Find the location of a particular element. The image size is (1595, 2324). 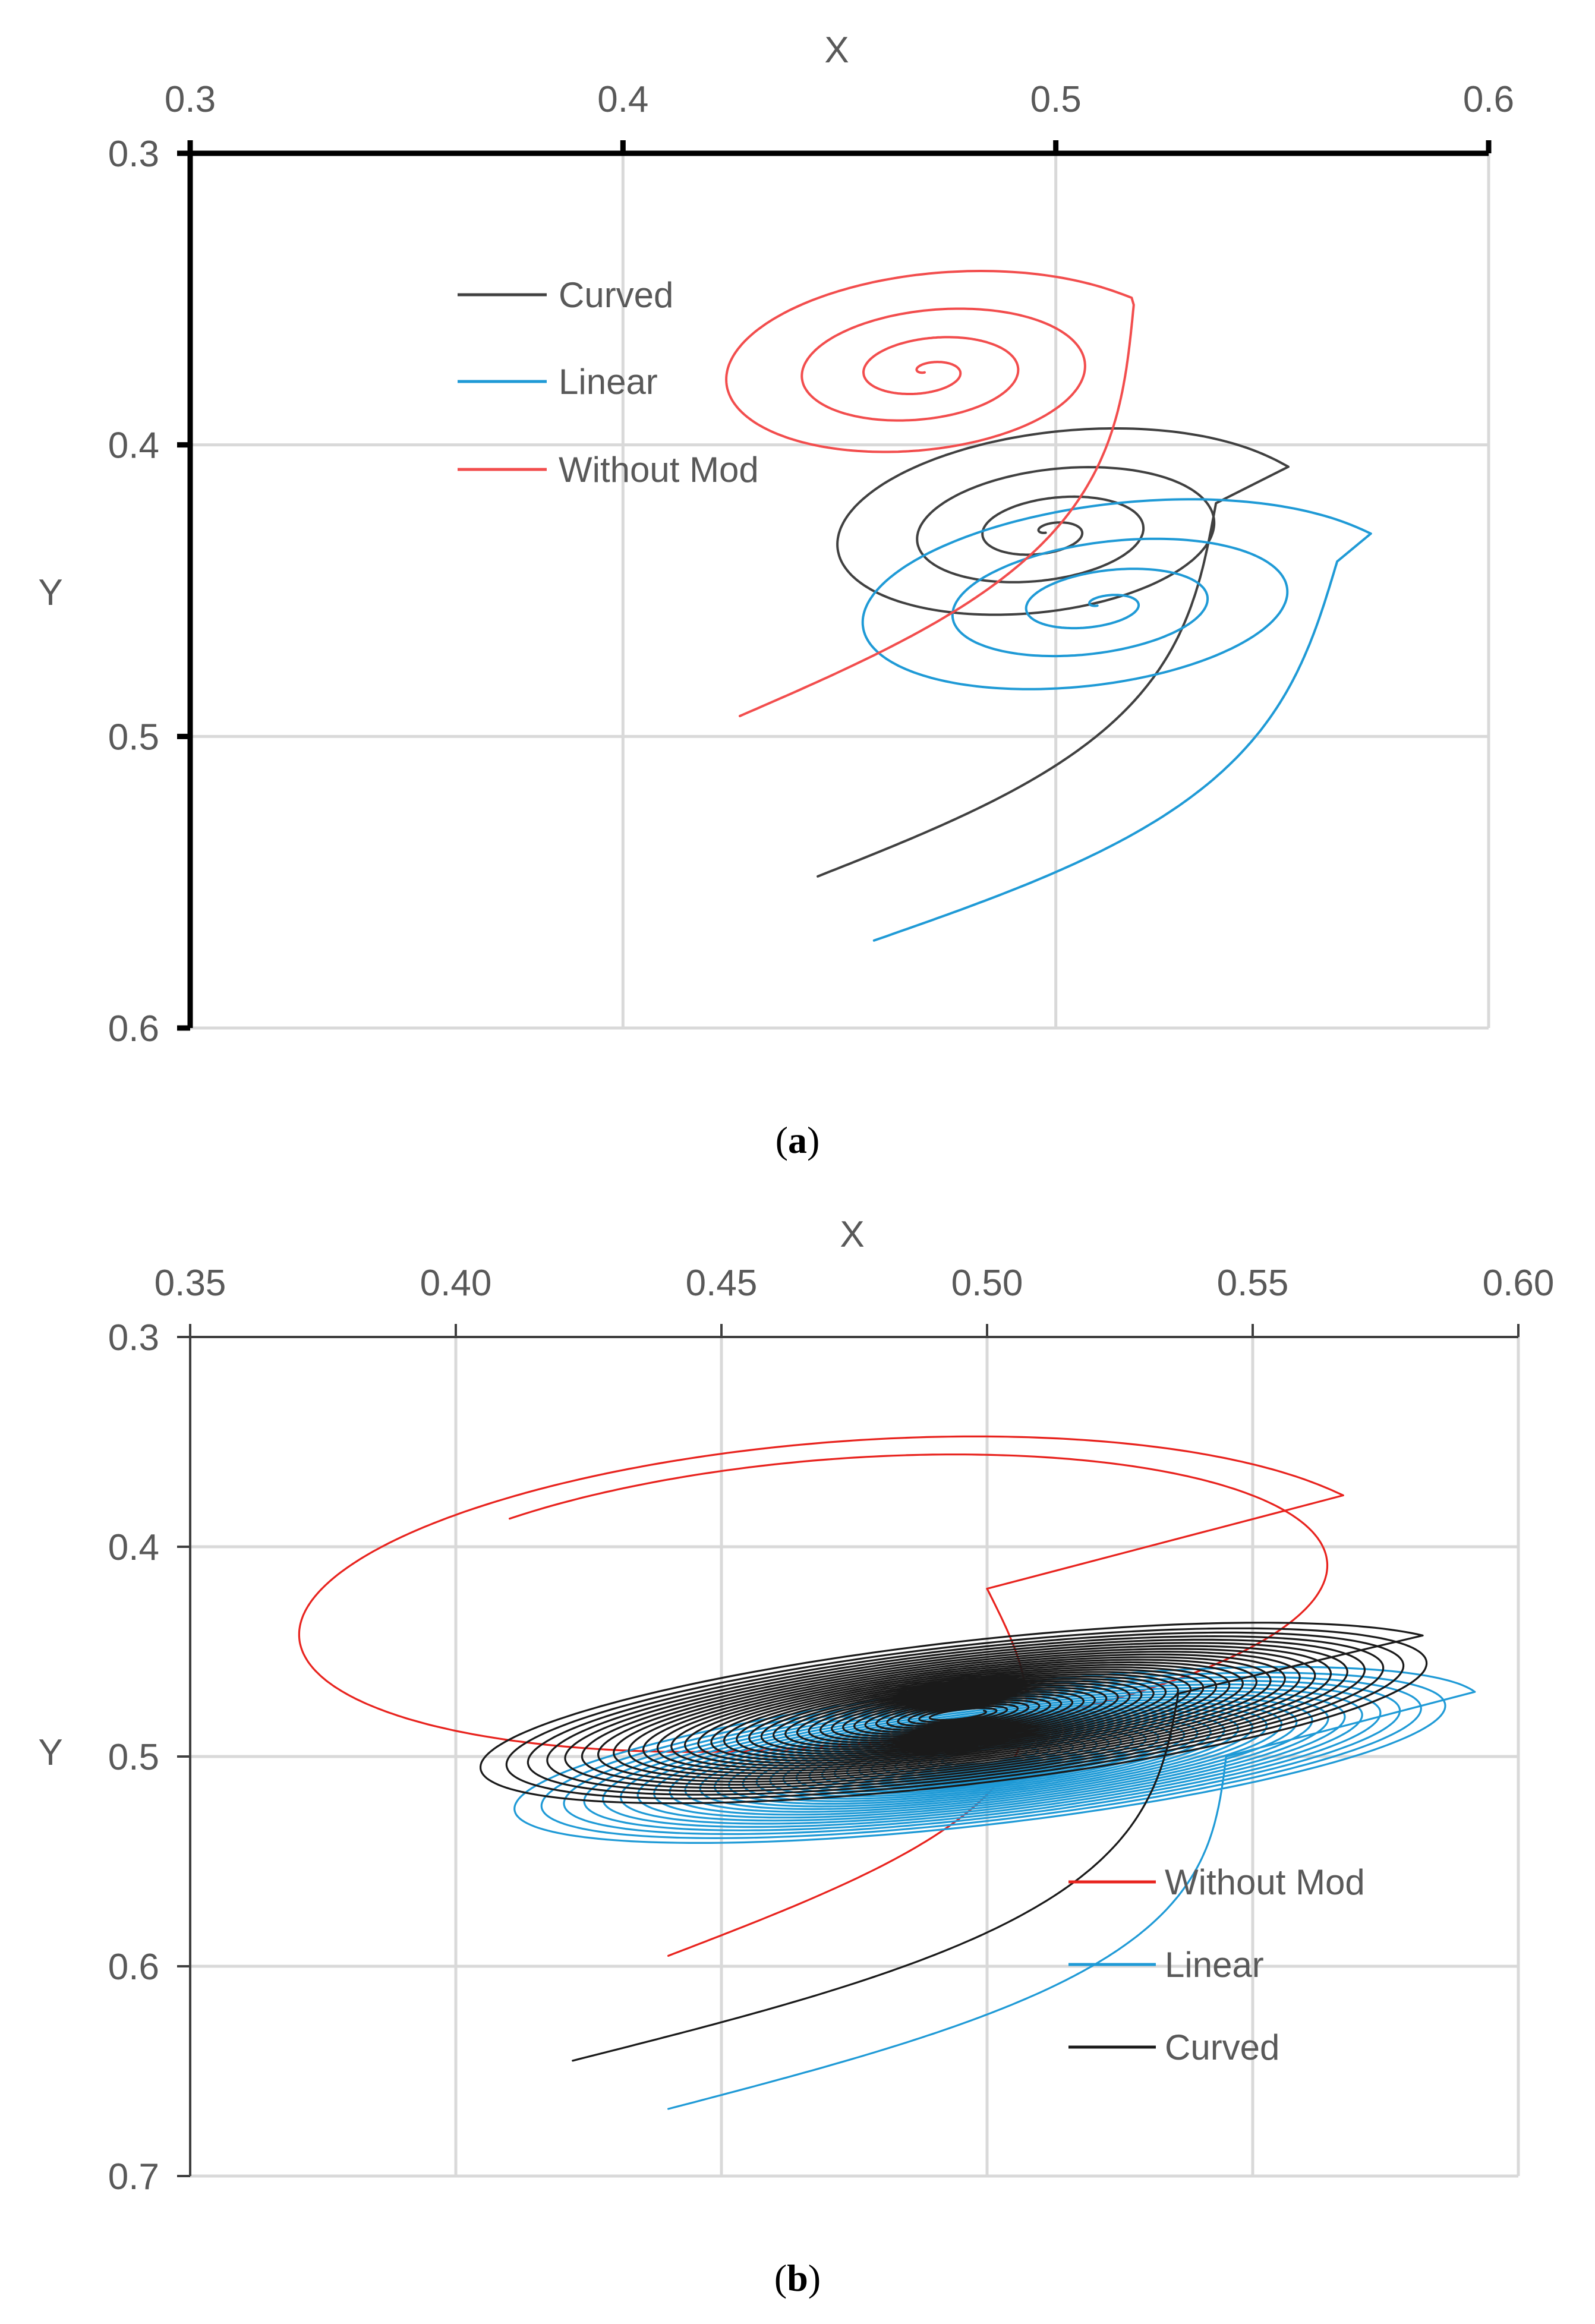

legend-label-a-curved: Curved is located at coordinates (616, 295).